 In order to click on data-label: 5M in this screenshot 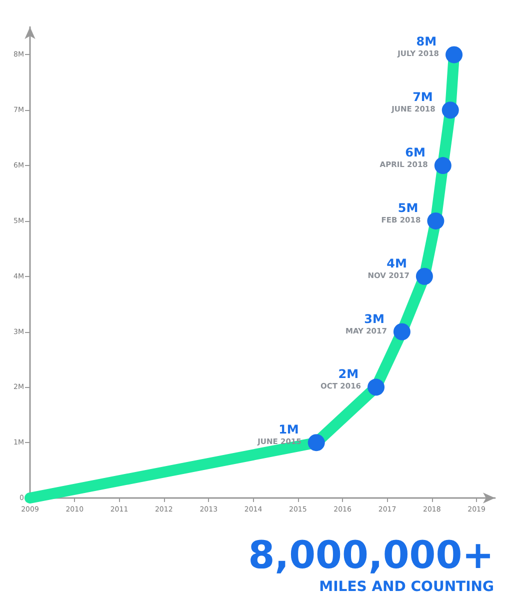, I will do `click(408, 207)`.